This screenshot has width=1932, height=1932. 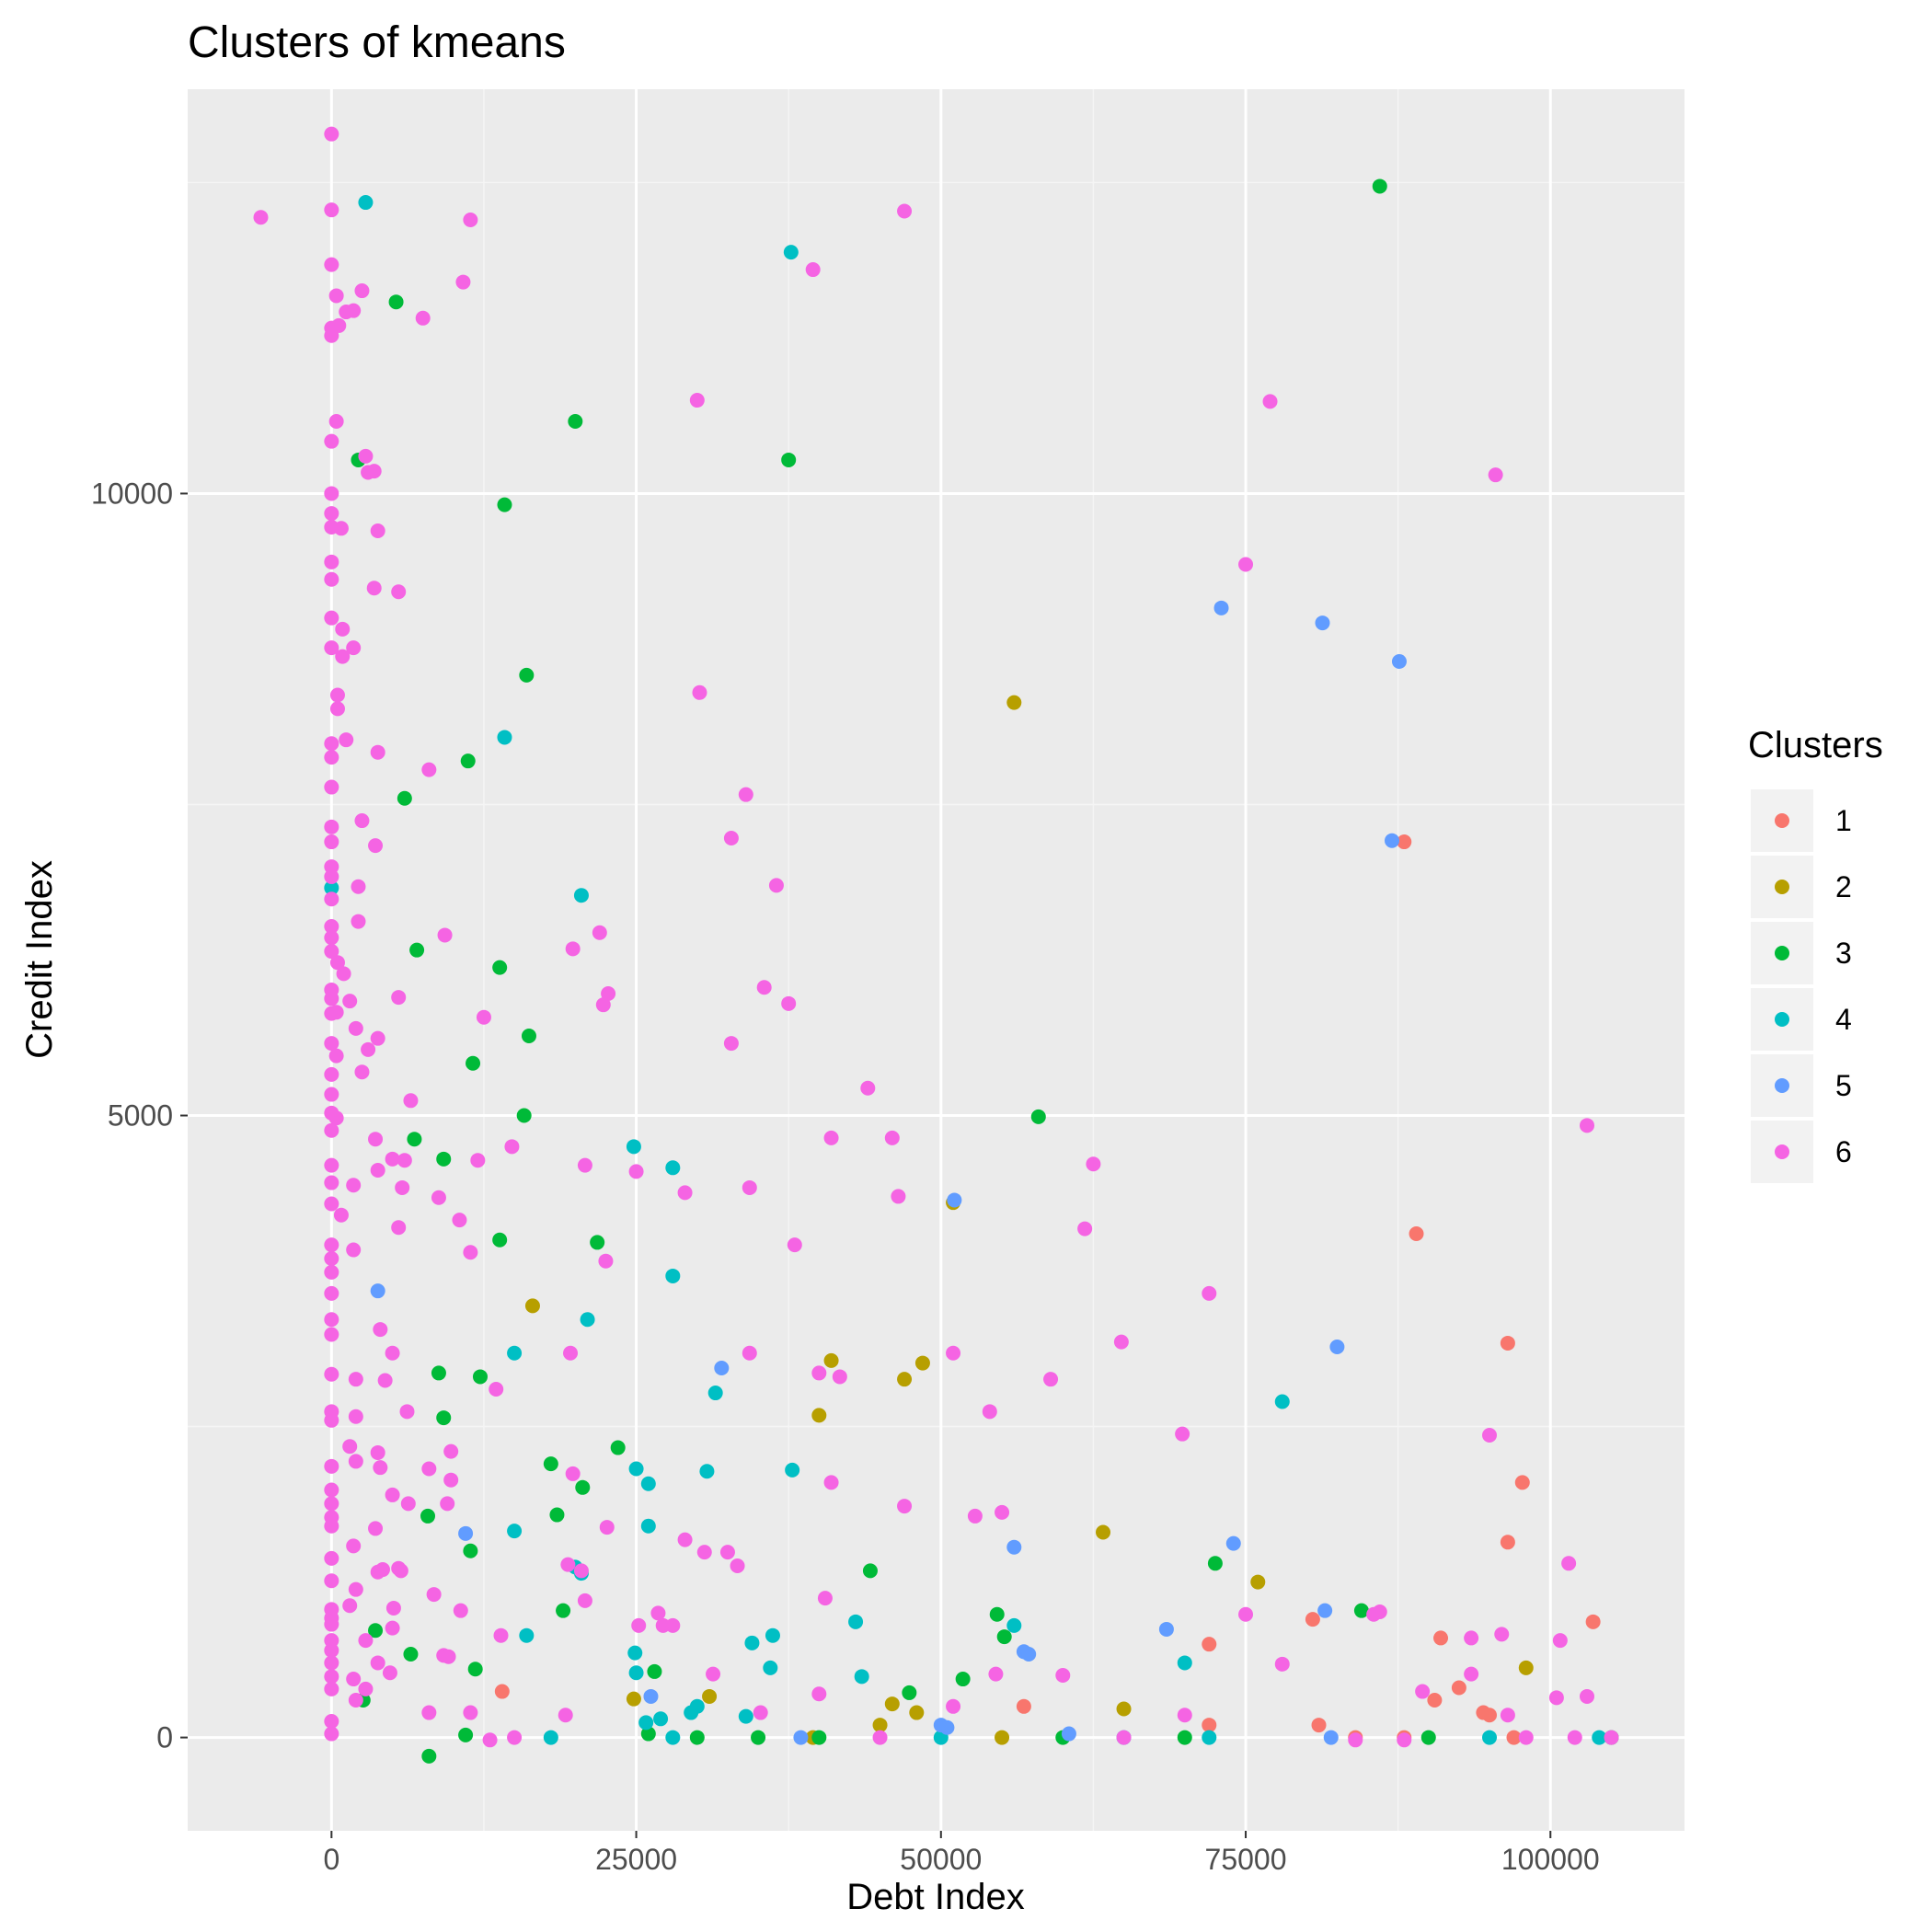 I want to click on legend: Clusters 1 2 3 4 5 6, so click(x=1815, y=954).